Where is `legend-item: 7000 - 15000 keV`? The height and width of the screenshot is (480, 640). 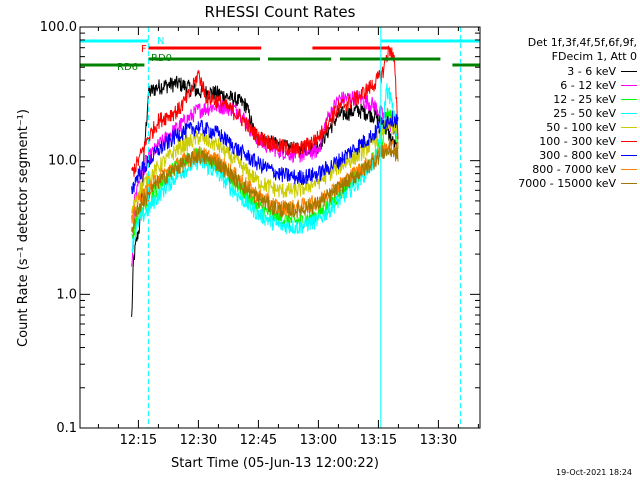
legend-item: 7000 - 15000 keV is located at coordinates (559, 183).